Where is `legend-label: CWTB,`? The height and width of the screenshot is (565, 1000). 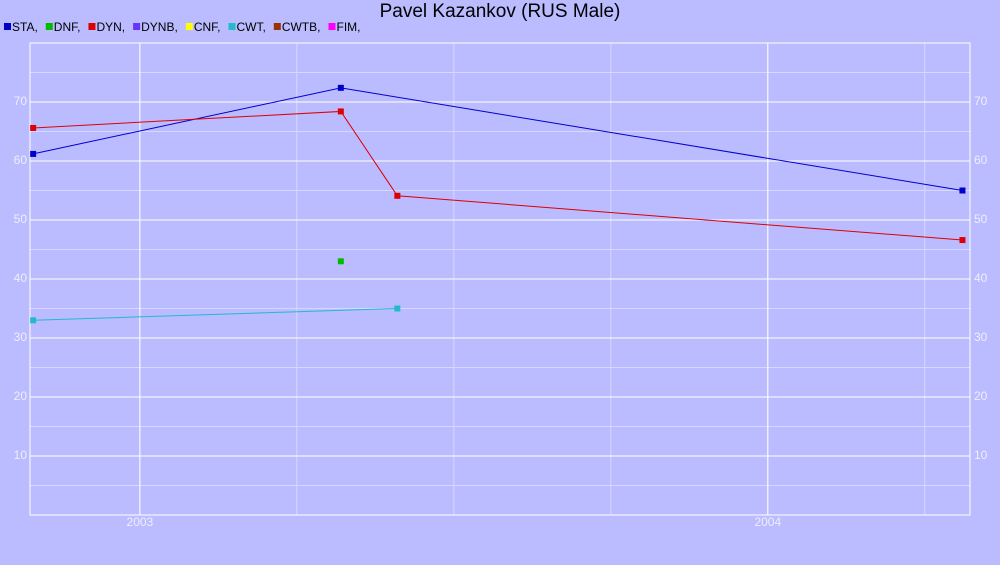
legend-label: CWTB, is located at coordinates (301, 27).